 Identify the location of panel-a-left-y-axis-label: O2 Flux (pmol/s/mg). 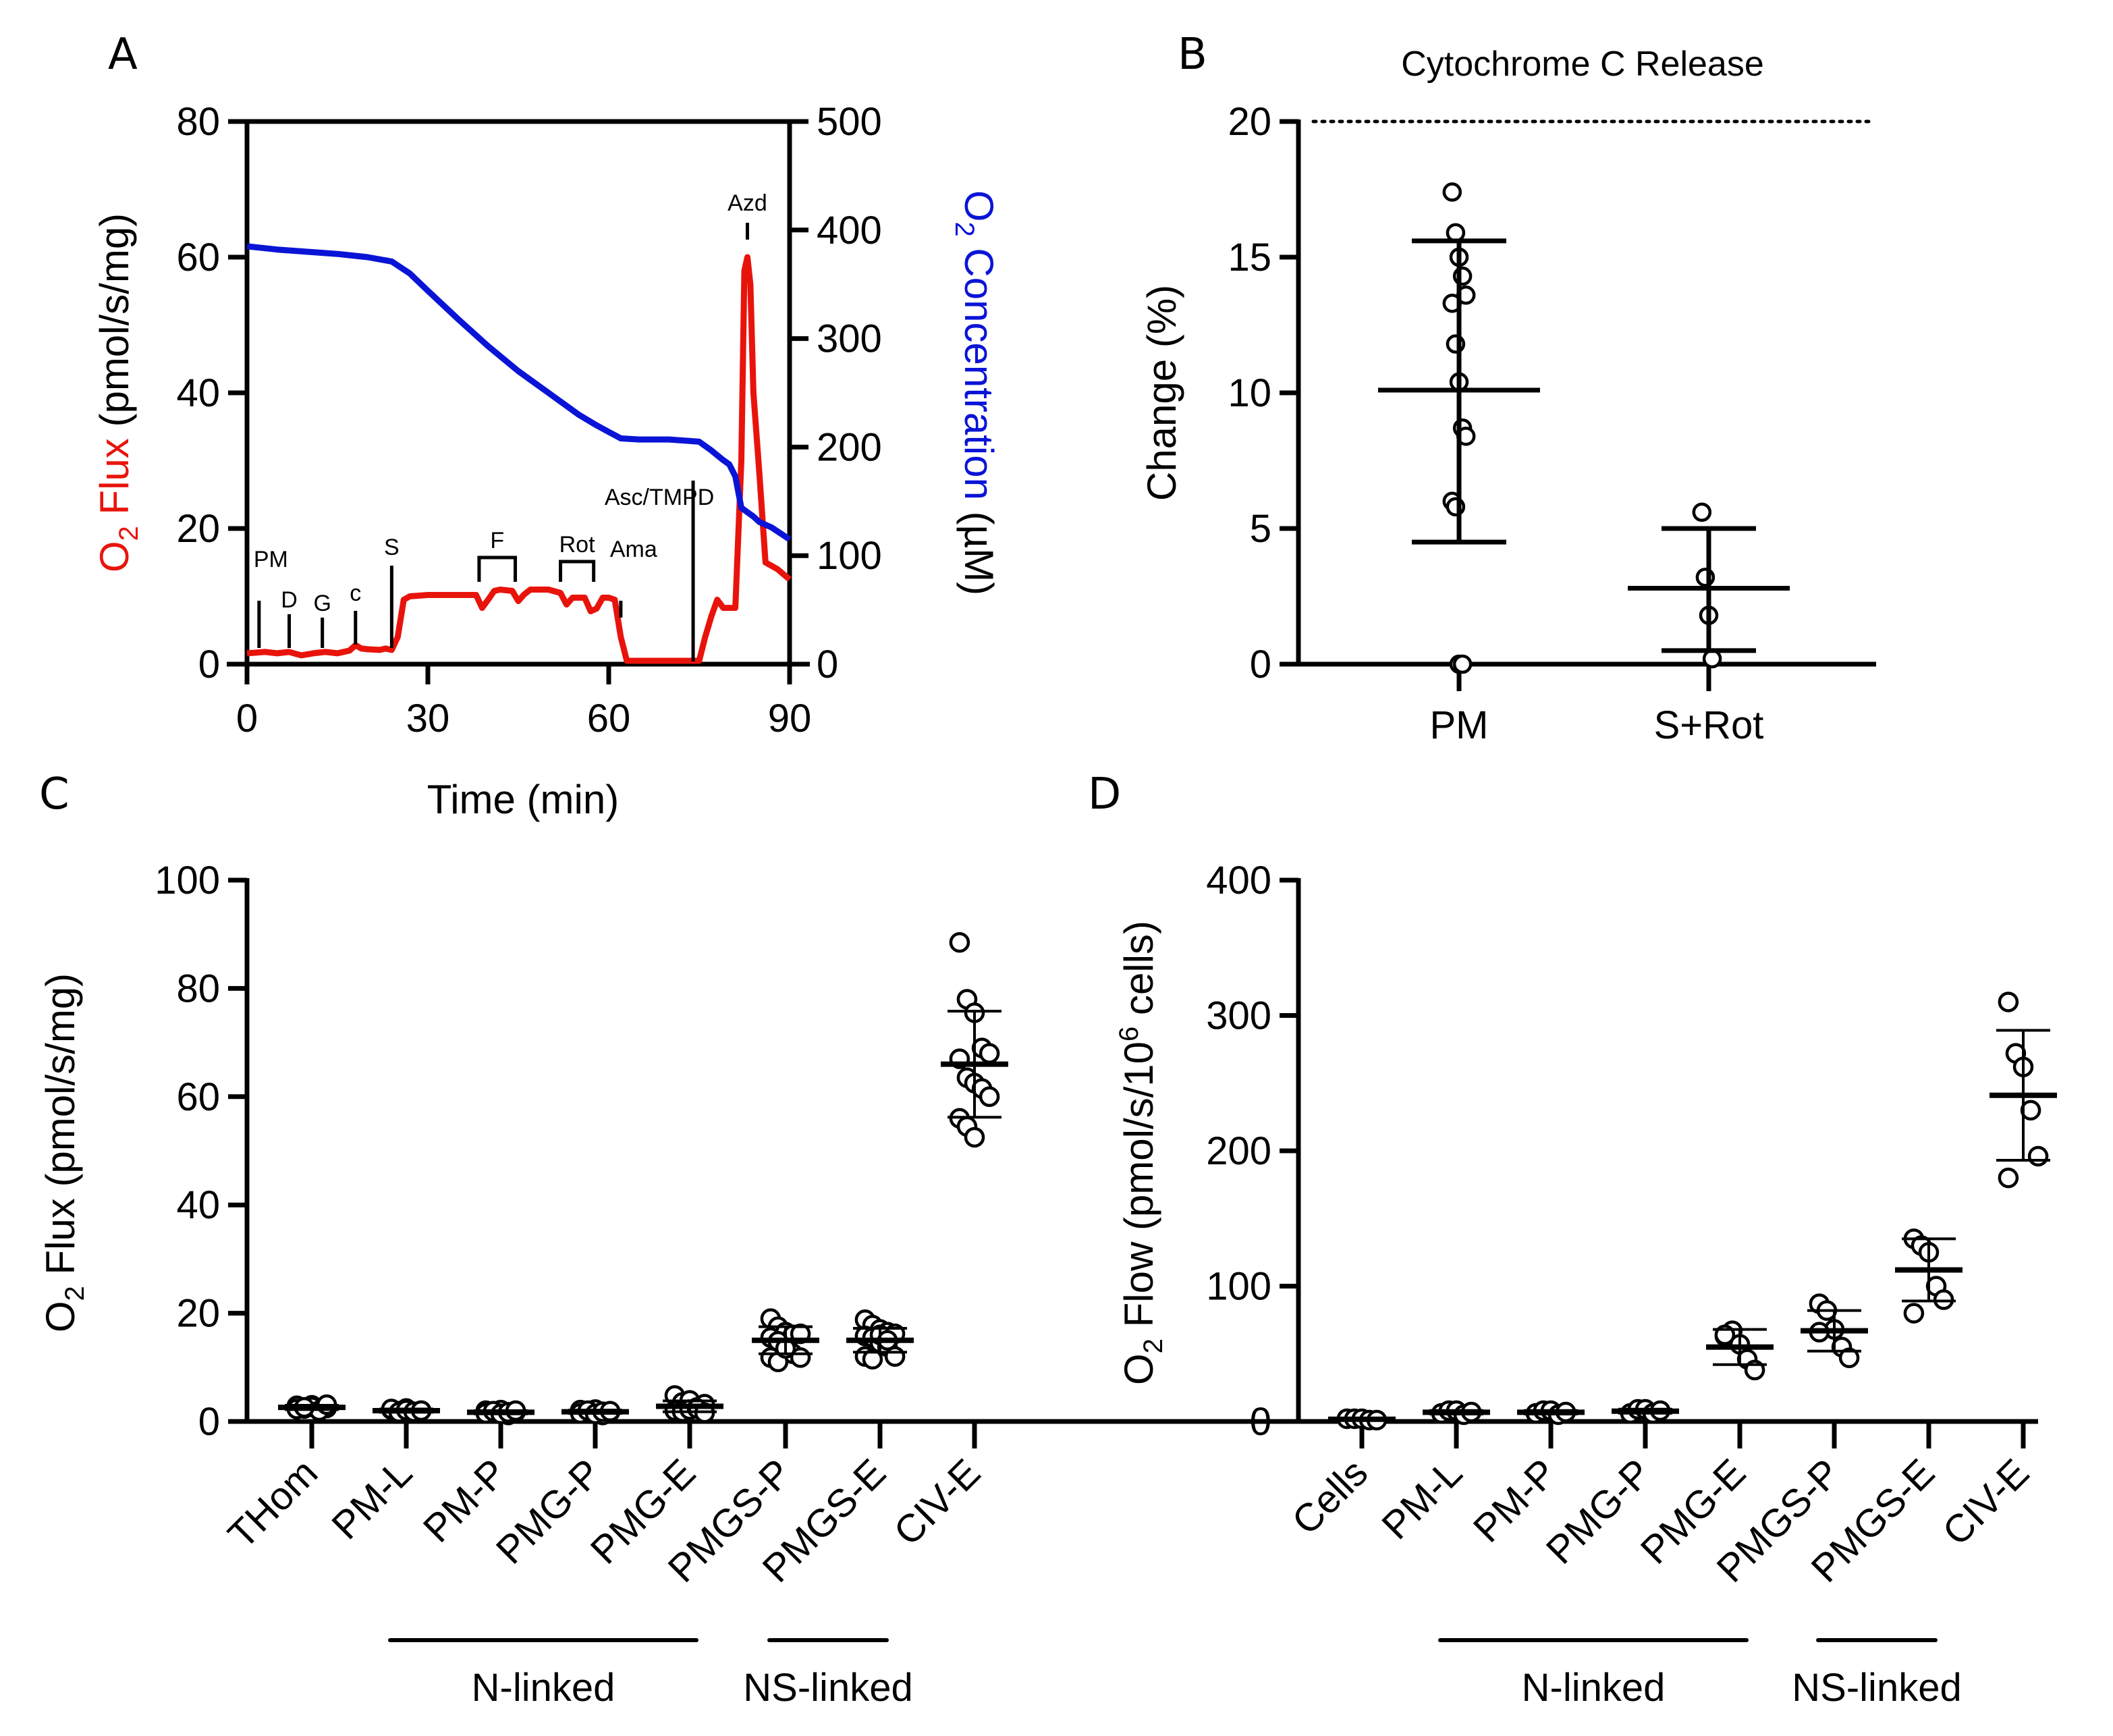
(118, 393).